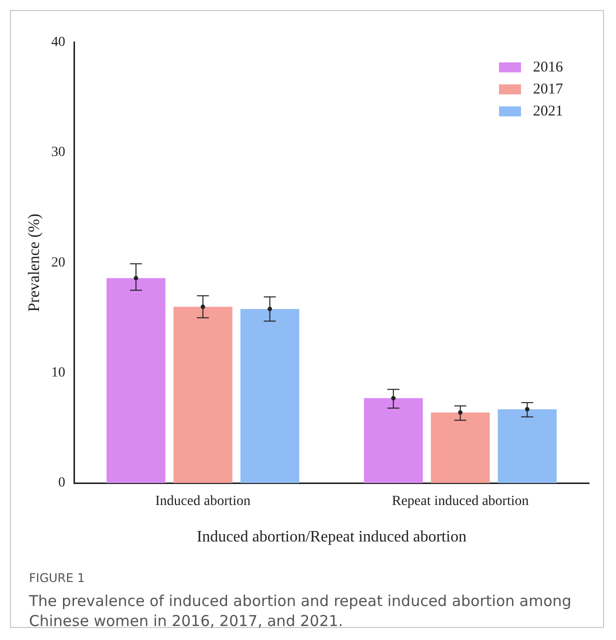 The width and height of the screenshot is (616, 640). Describe the element at coordinates (58, 262) in the screenshot. I see `y-tick-label: 20` at that location.